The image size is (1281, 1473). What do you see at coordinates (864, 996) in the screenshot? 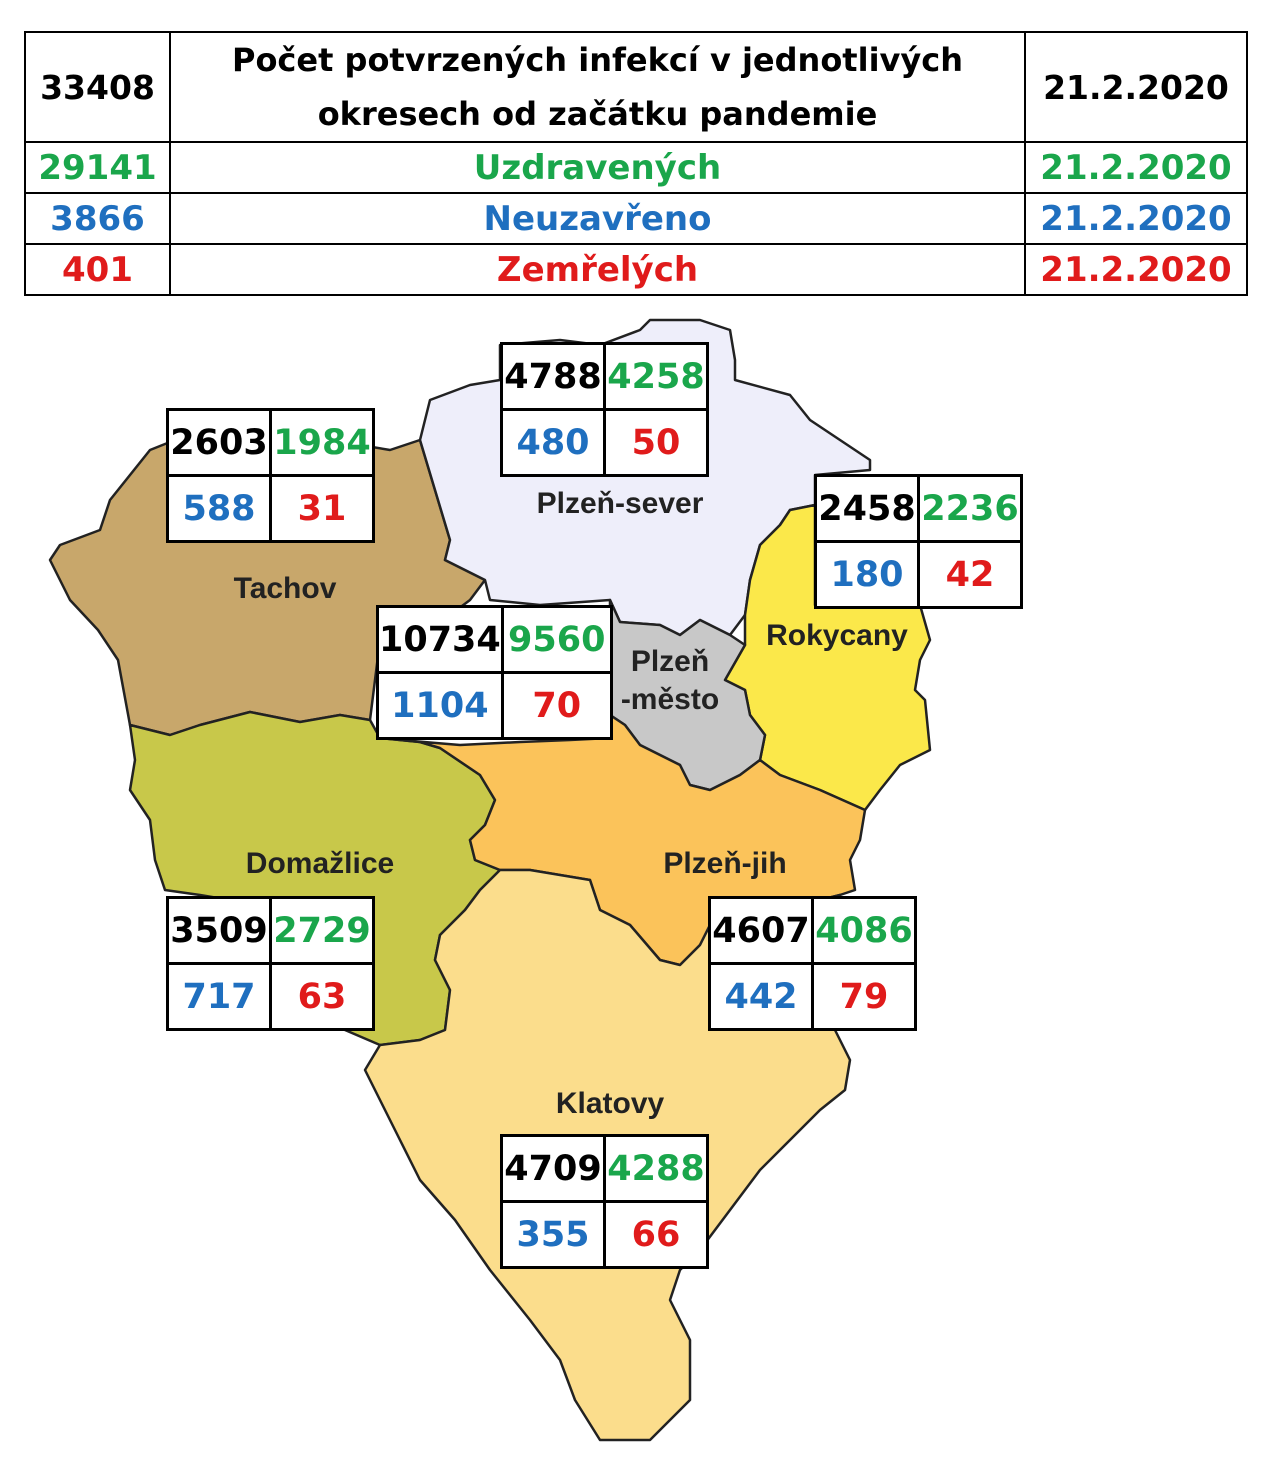
I see `deaths-value: 79` at bounding box center [864, 996].